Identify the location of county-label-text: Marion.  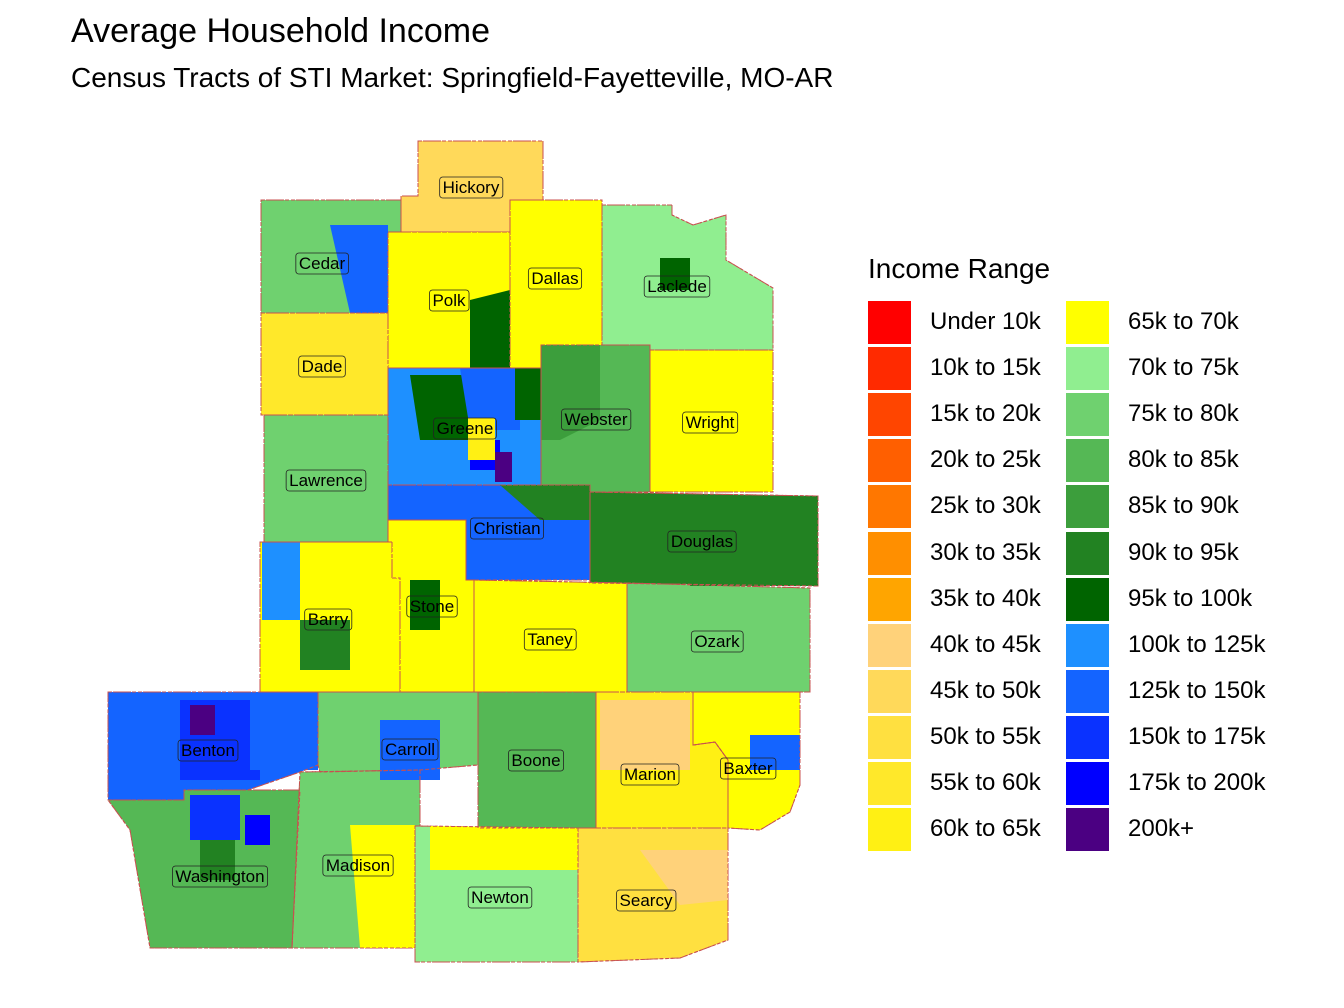
(650, 774).